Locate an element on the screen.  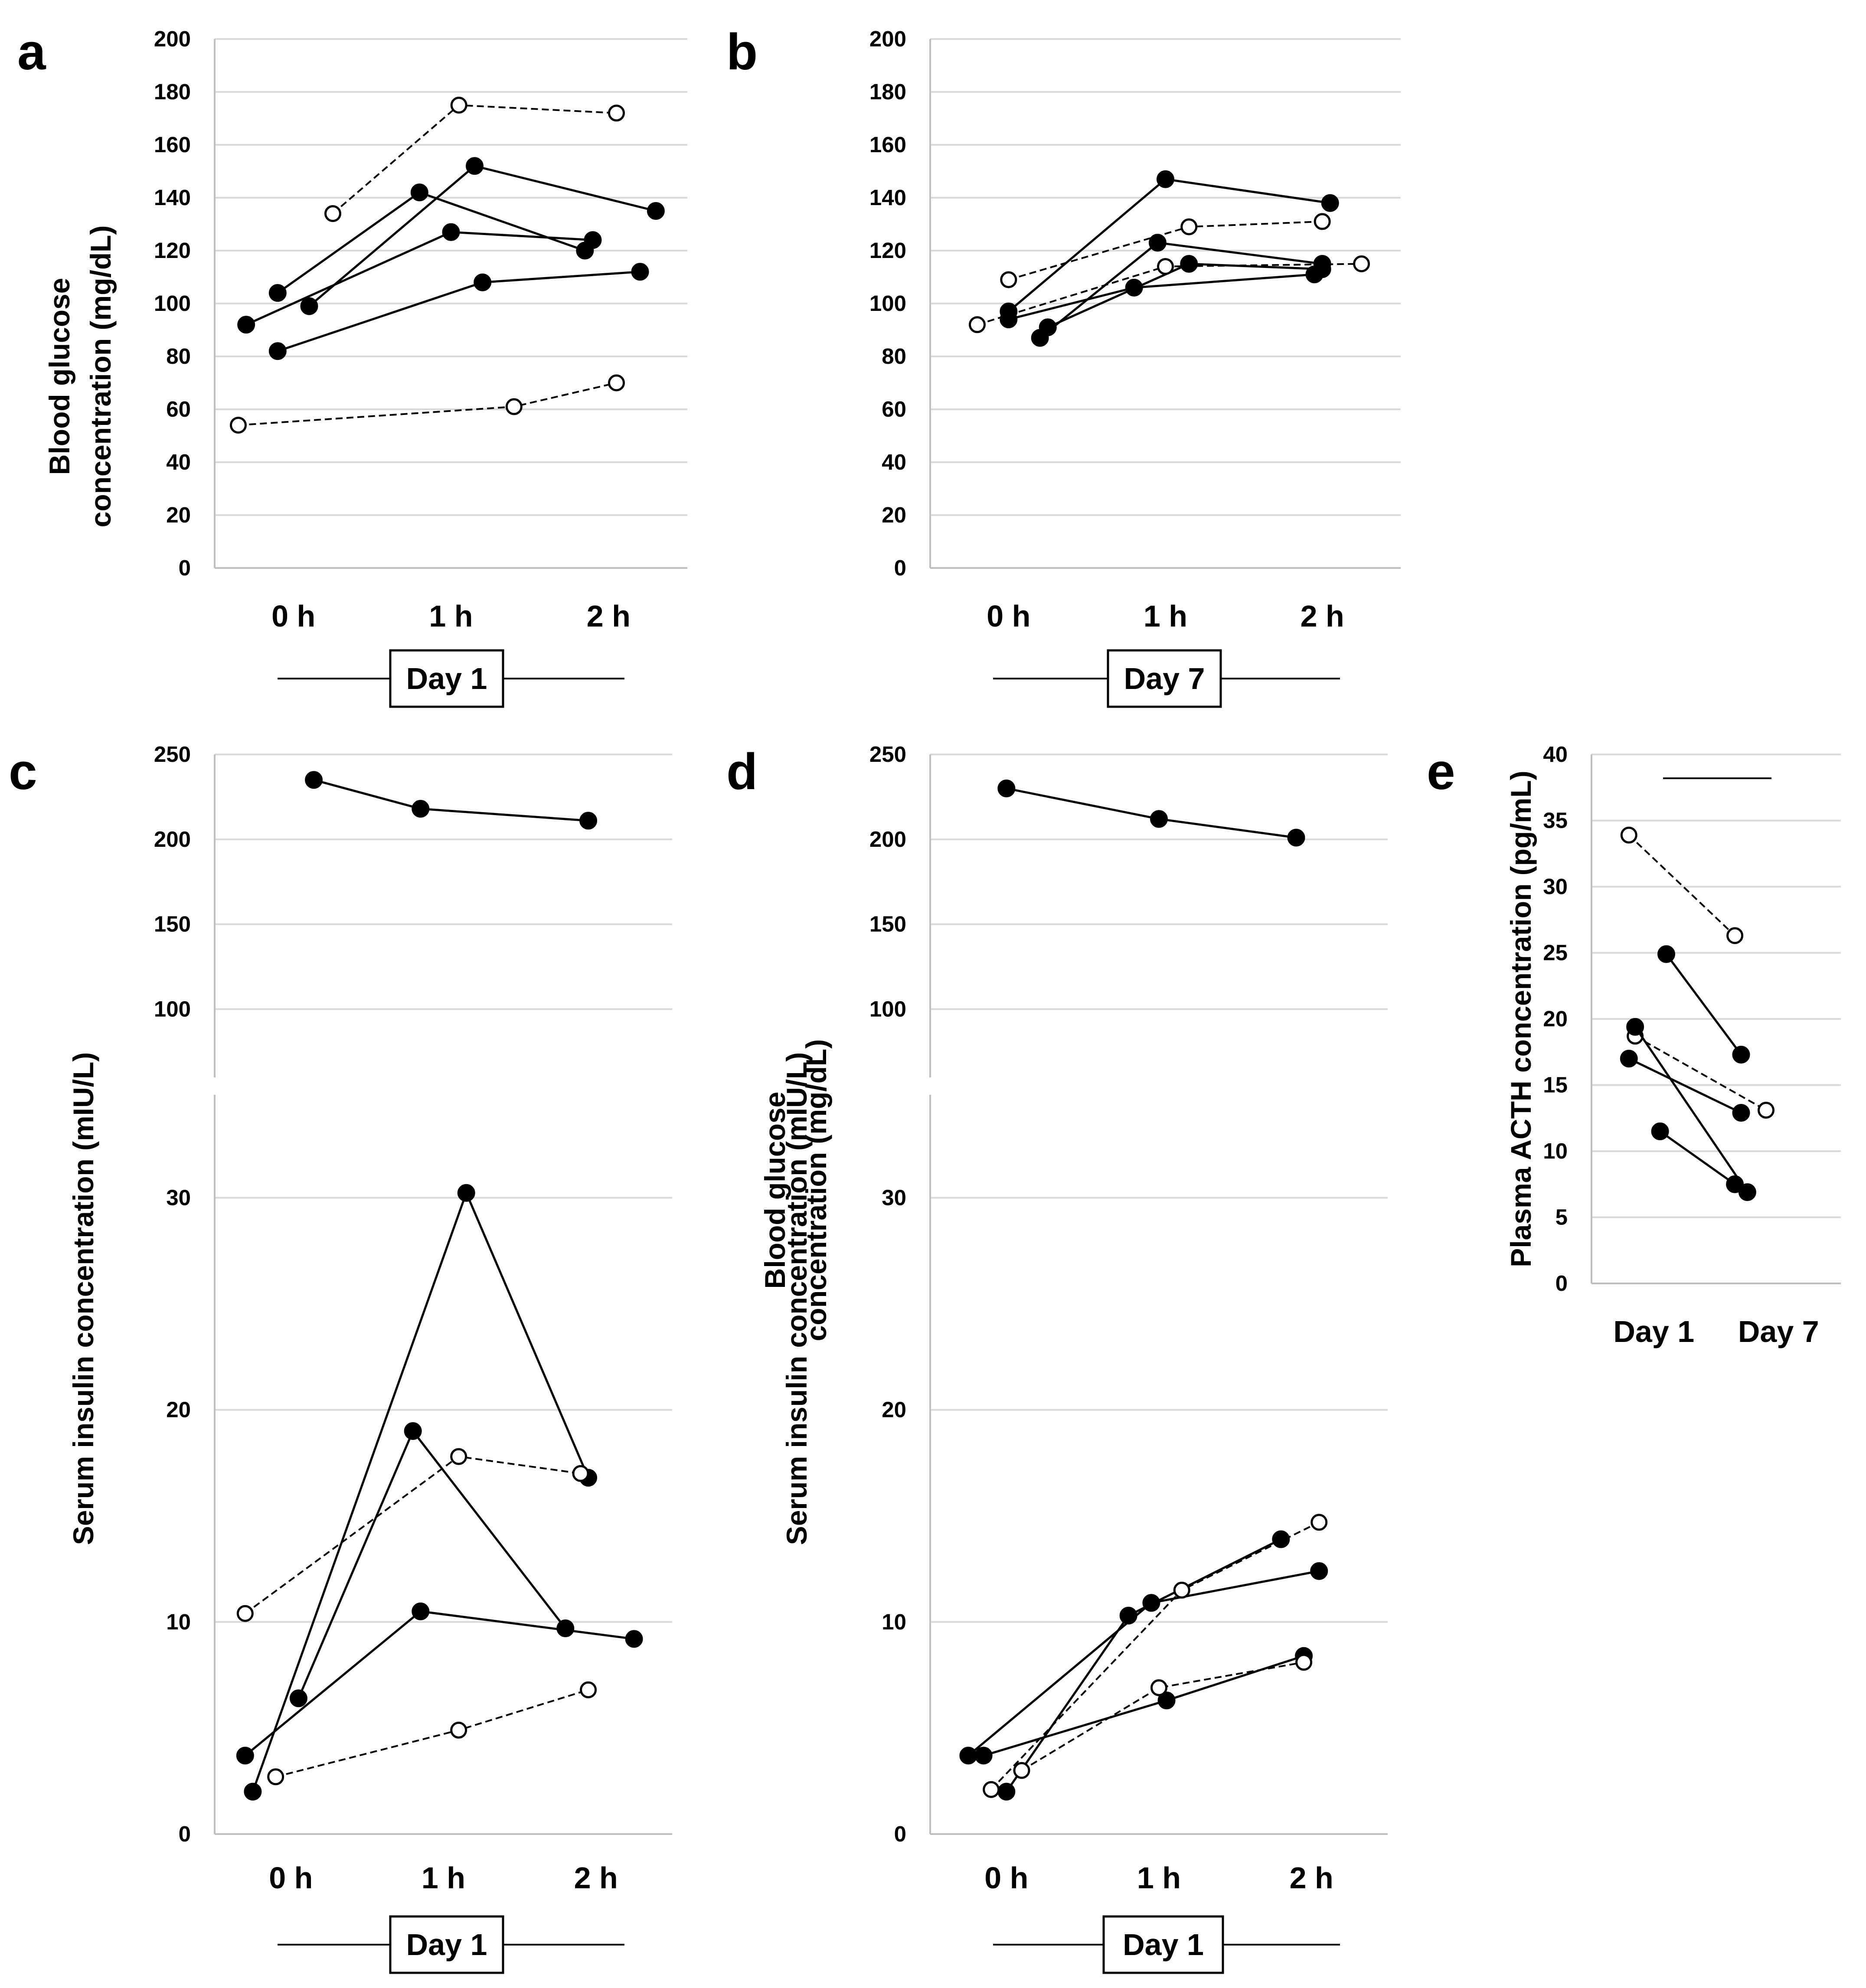
y-tick-label: 150 is located at coordinates (172, 924).